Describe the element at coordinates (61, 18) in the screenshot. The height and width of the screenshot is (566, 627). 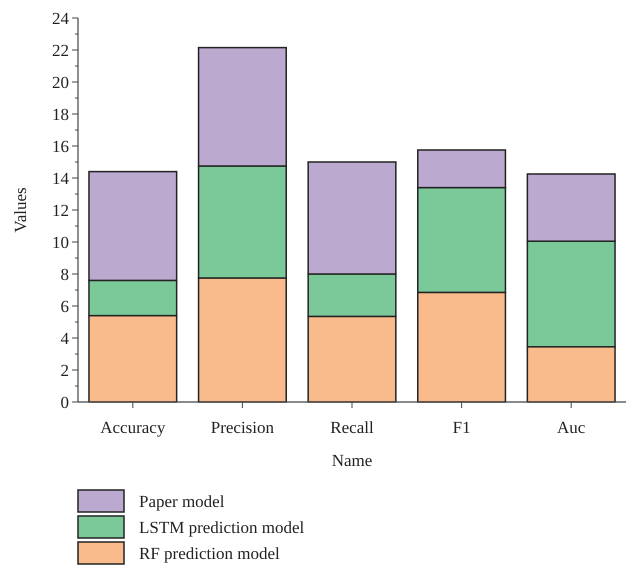
I see `y-tick-label: 24` at that location.